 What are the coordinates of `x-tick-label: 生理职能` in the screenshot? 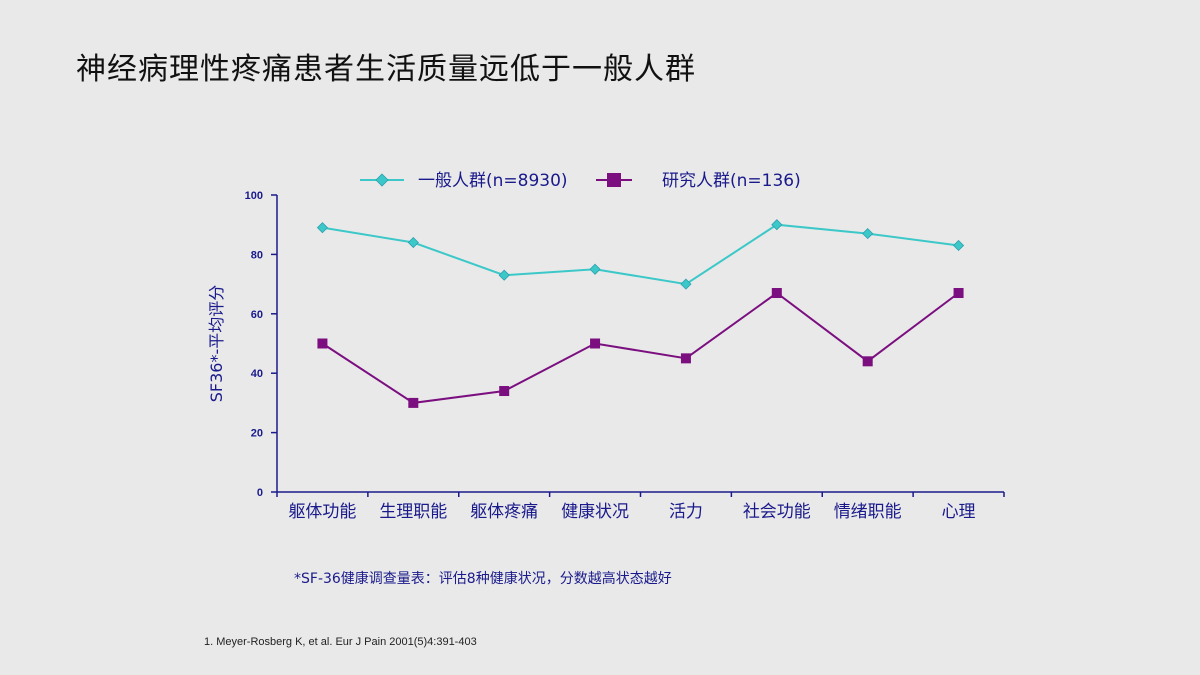 It's located at (413, 512).